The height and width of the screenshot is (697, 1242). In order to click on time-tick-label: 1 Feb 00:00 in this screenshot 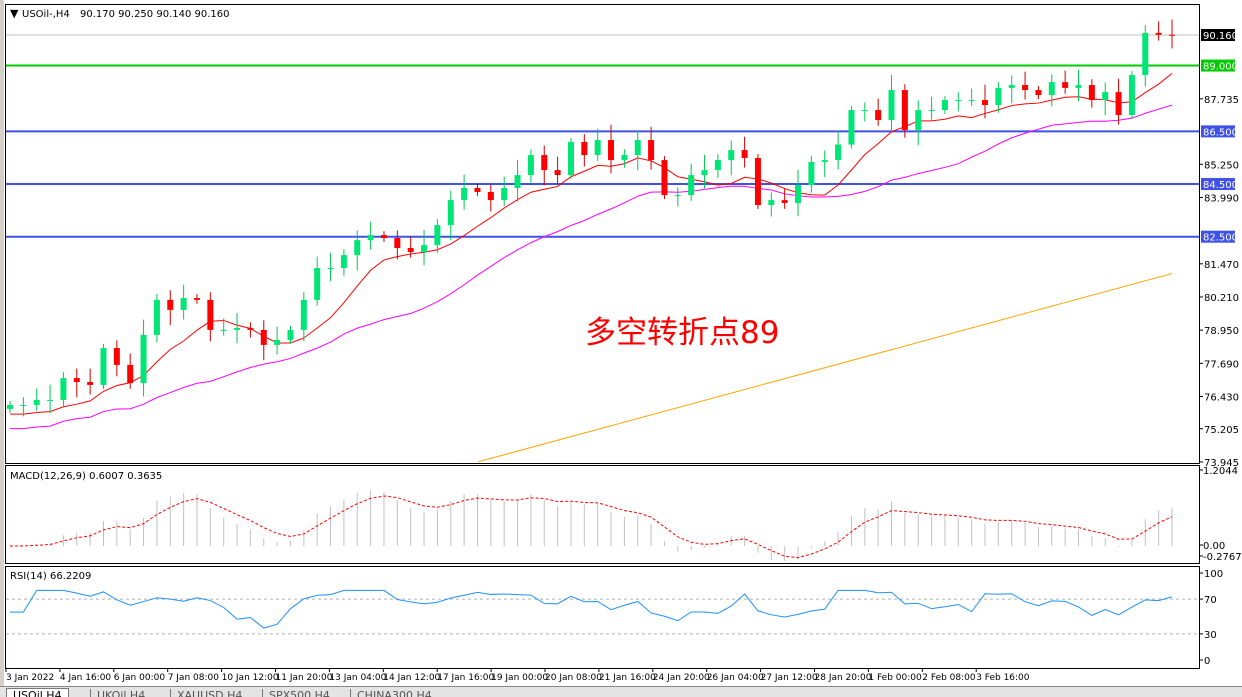, I will do `click(895, 678)`.